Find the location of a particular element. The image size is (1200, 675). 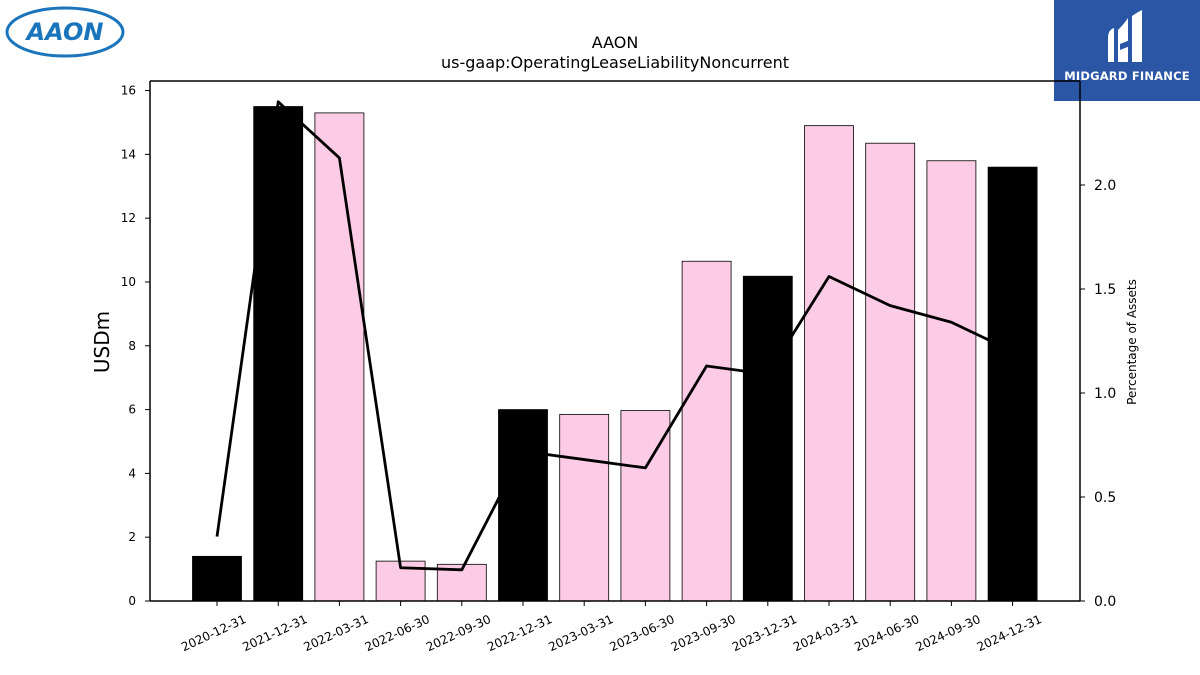

y-tick-label: 6 is located at coordinates (132, 410).